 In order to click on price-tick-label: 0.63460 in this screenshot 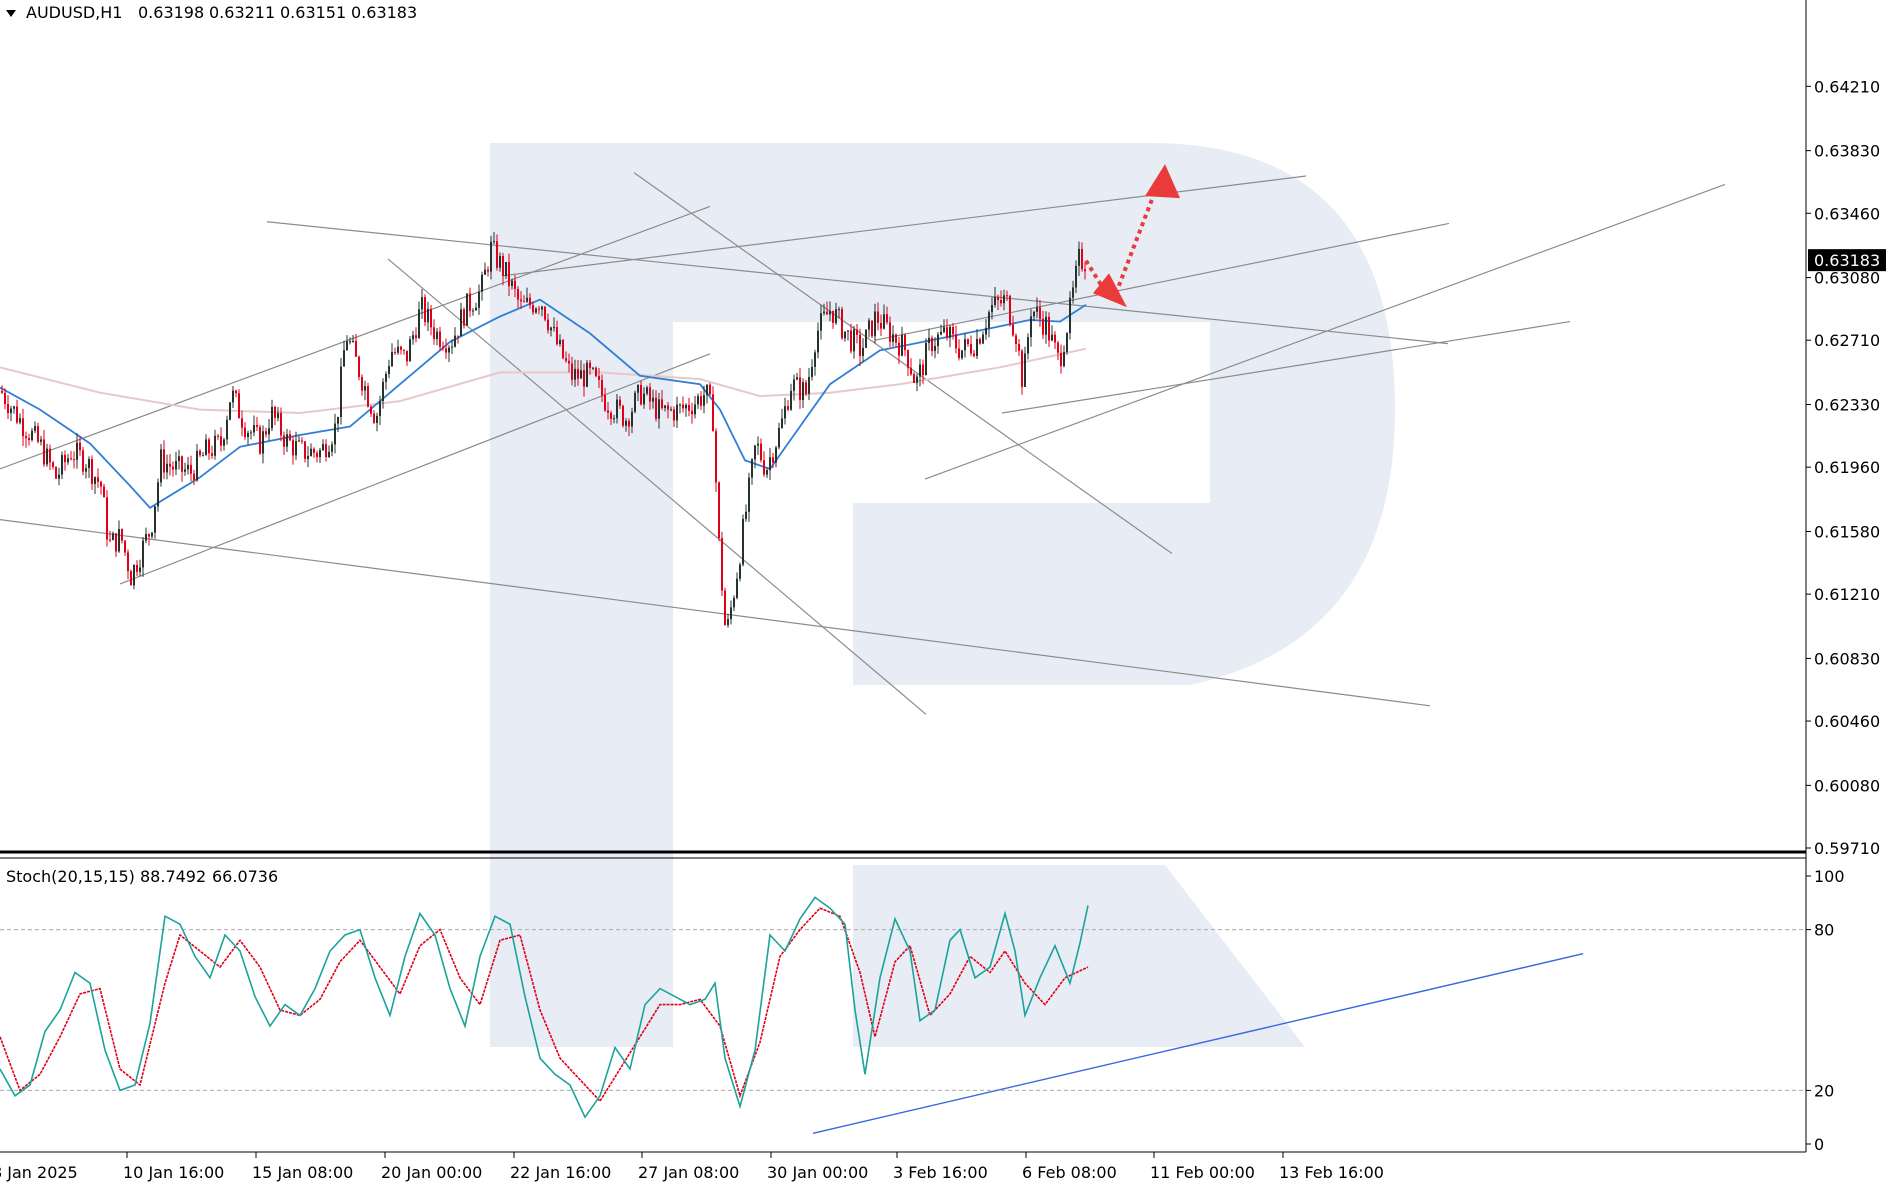, I will do `click(1847, 213)`.